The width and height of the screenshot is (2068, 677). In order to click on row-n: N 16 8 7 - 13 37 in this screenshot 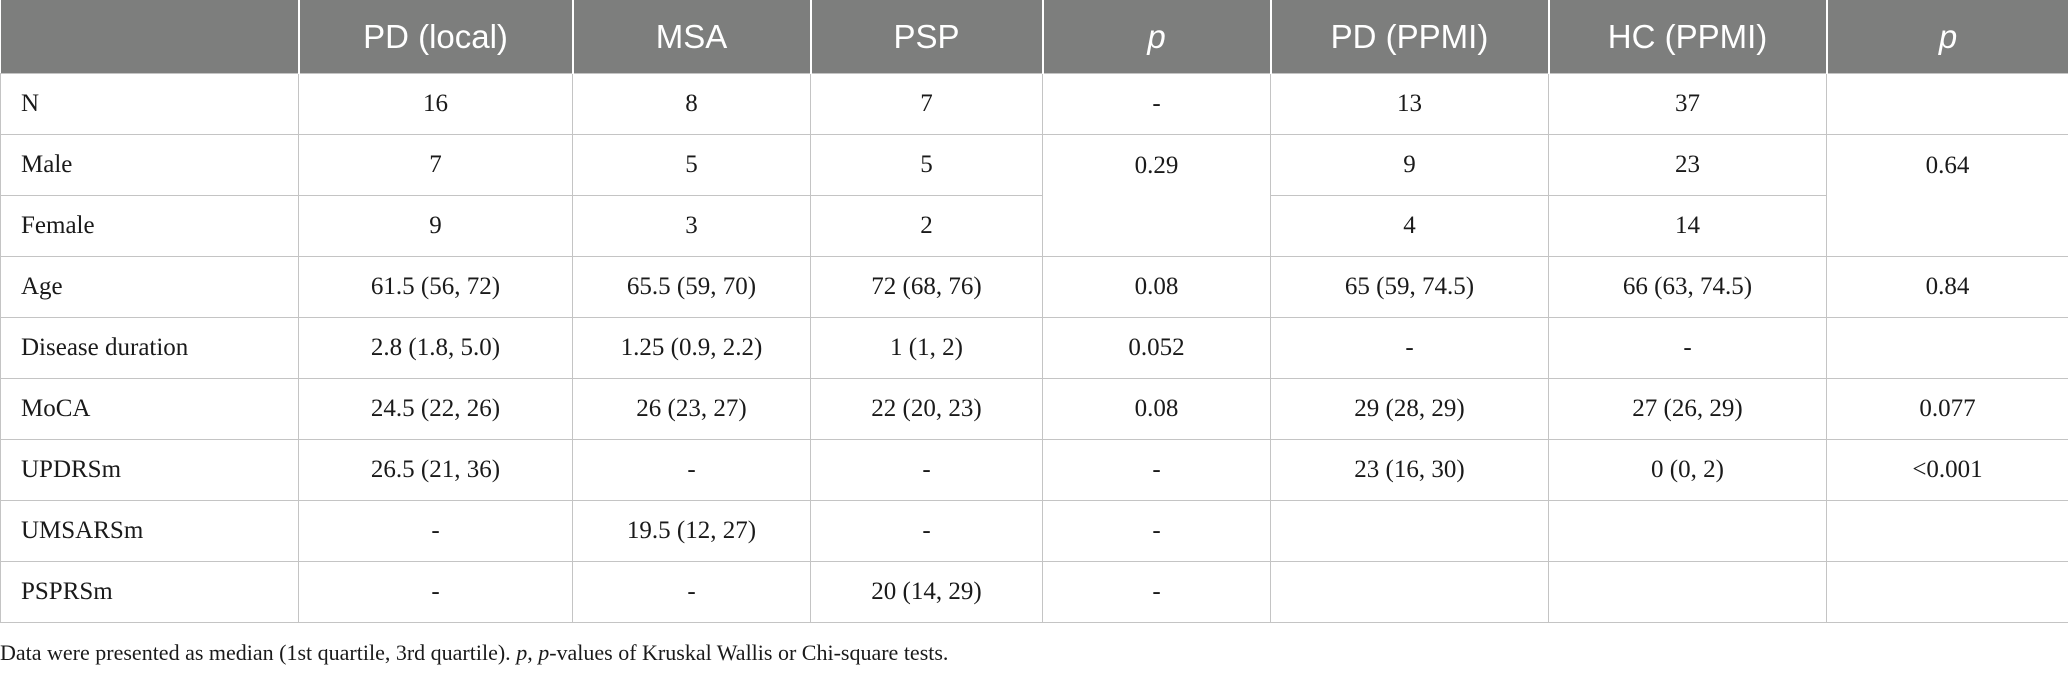, I will do `click(1034, 104)`.